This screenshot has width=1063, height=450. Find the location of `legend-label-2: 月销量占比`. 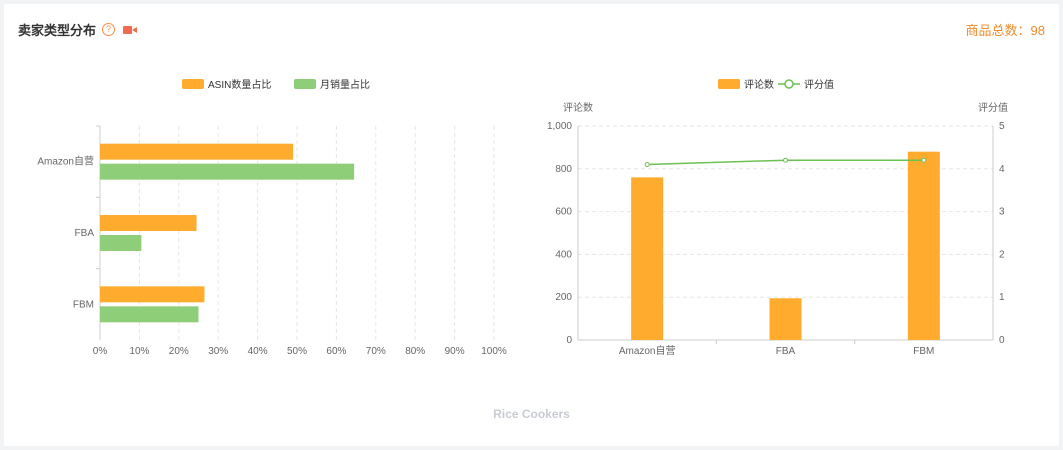

legend-label-2: 月销量占比 is located at coordinates (345, 84).